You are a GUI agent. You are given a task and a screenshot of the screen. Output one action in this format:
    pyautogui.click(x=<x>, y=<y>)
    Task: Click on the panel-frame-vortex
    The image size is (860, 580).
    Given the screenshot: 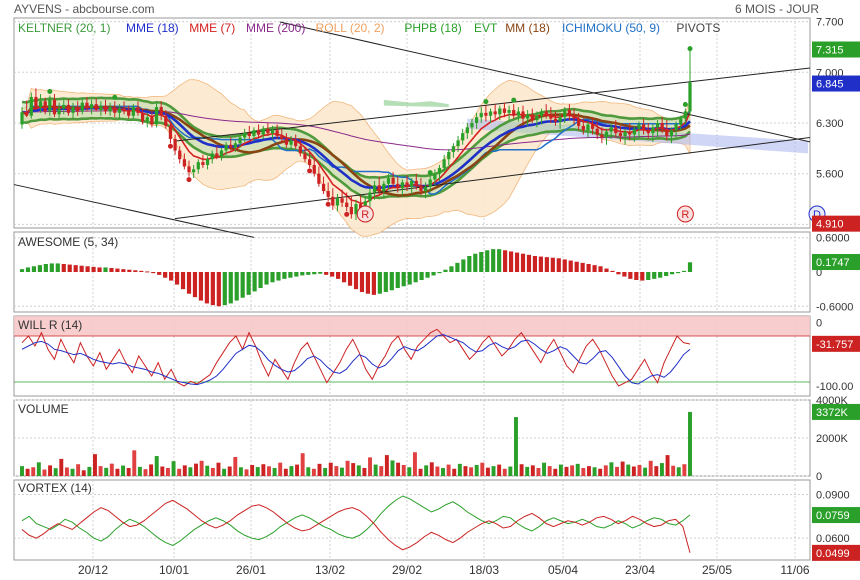 What is the action you would take?
    pyautogui.click(x=412, y=520)
    